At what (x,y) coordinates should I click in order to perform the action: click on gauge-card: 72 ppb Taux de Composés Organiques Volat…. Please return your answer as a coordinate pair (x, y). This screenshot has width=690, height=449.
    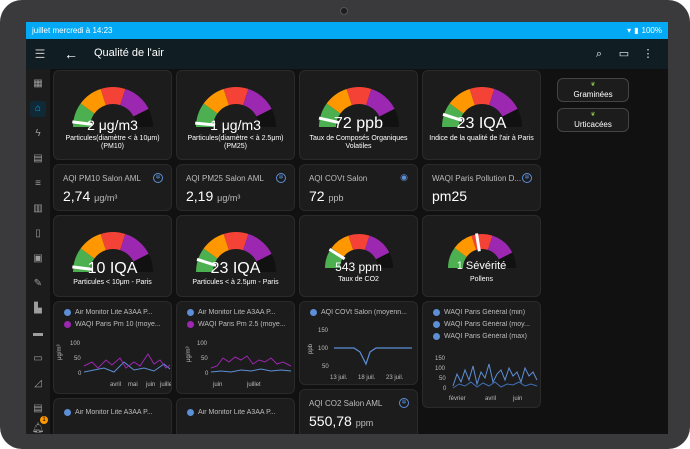
    Looking at the image, I should click on (358, 115).